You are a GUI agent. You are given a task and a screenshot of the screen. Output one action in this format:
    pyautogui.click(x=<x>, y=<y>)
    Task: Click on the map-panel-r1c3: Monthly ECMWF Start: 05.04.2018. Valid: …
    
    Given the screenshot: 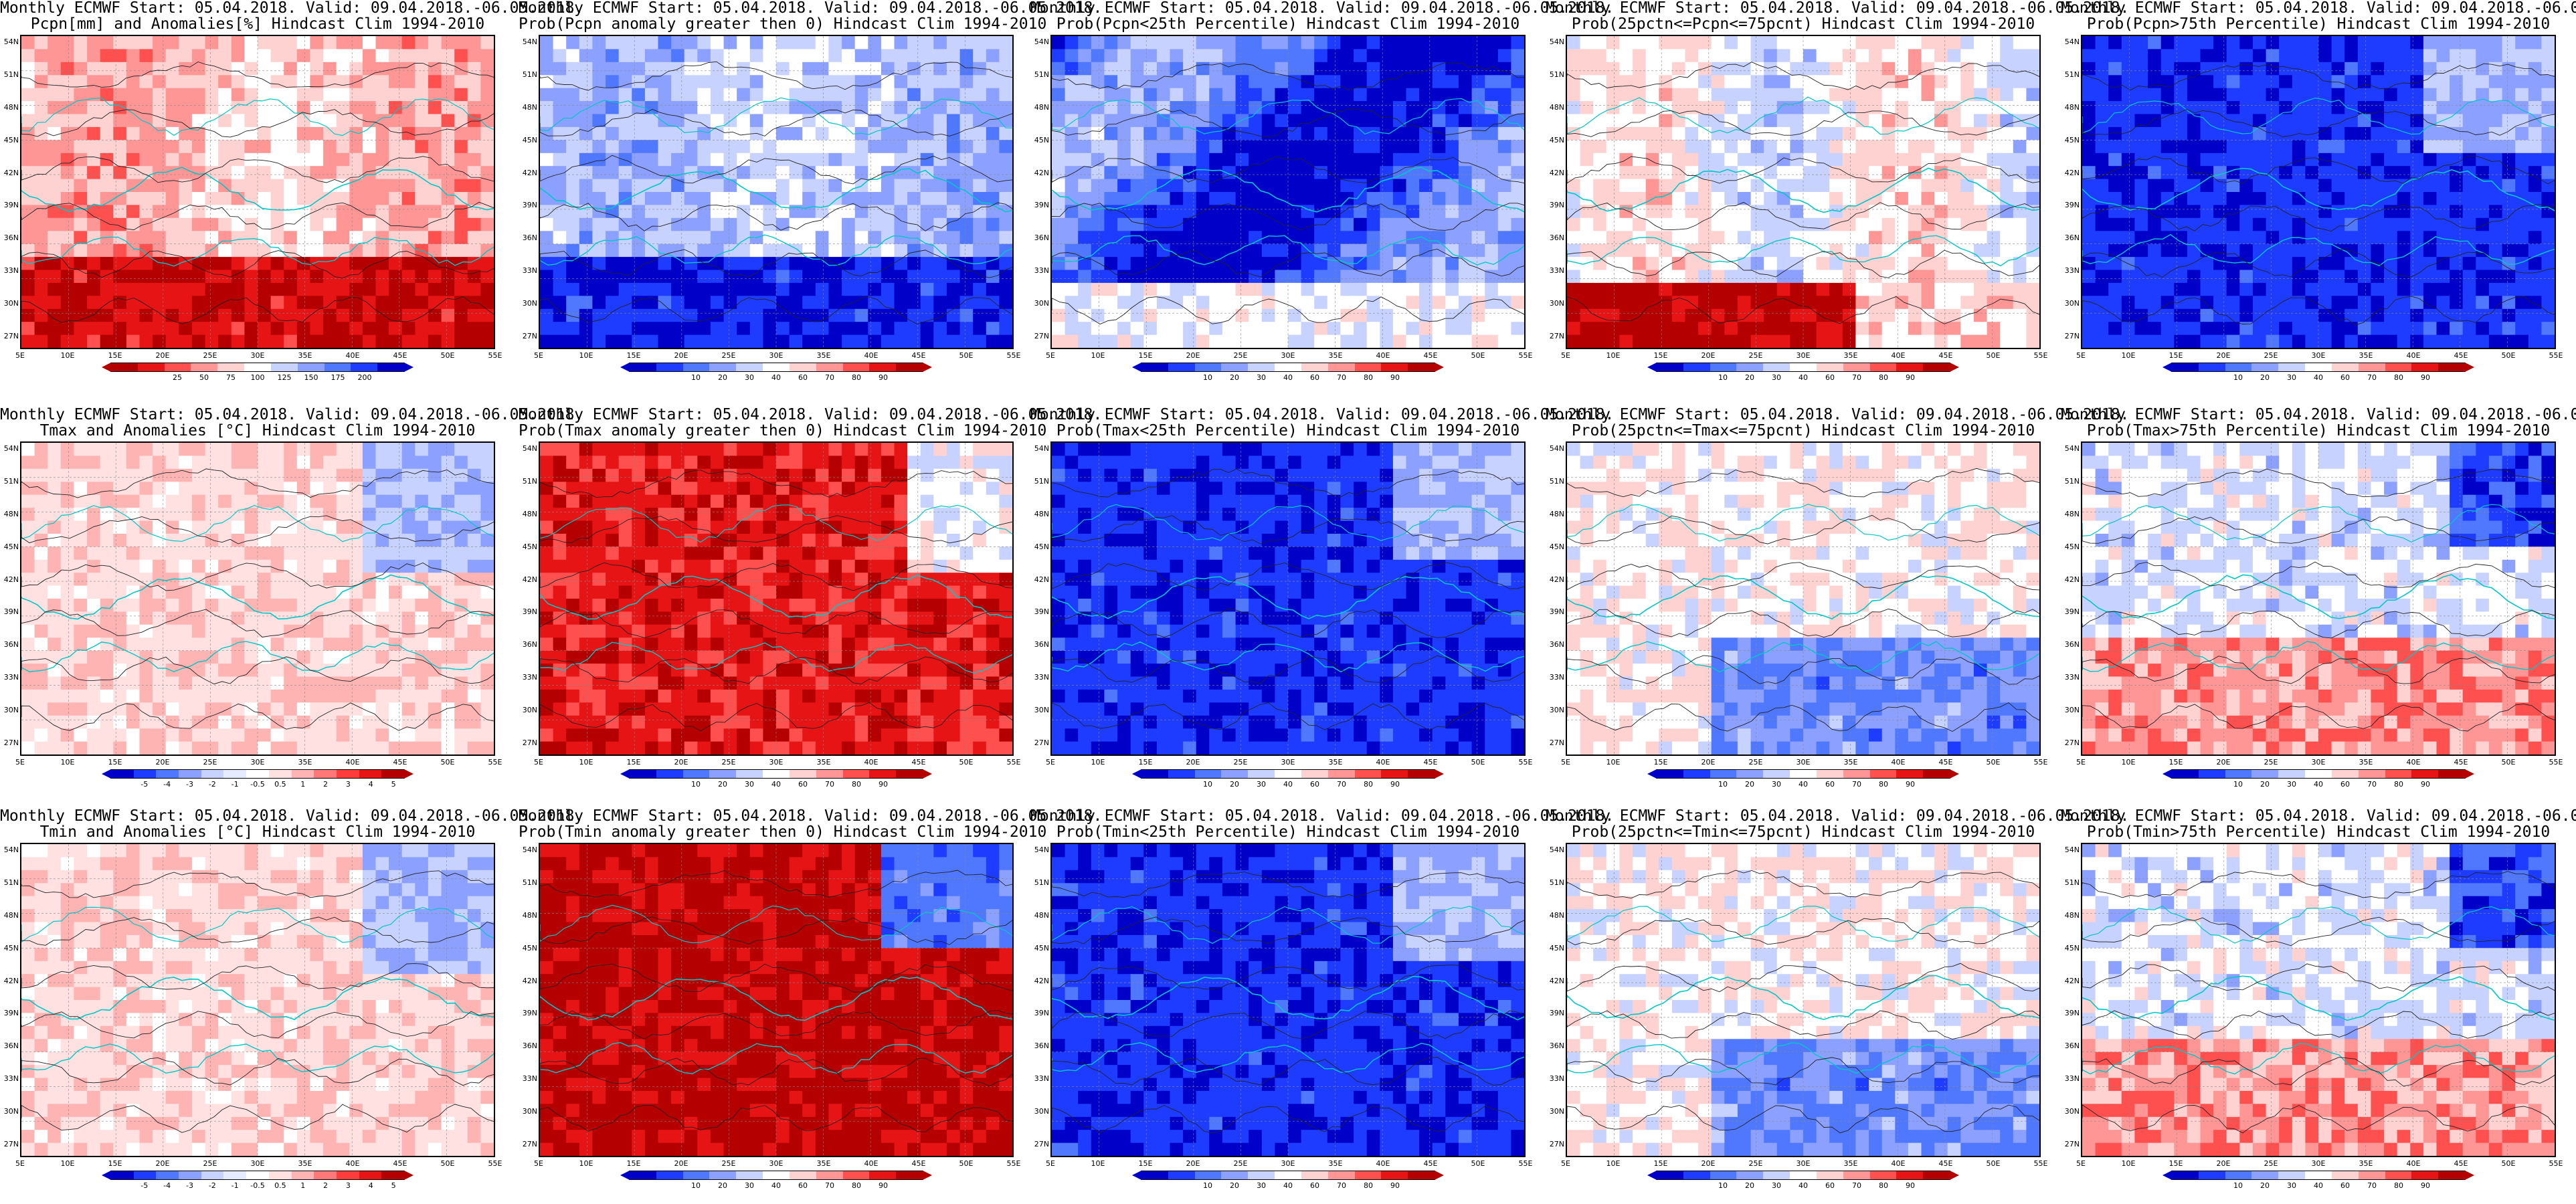 What is the action you would take?
    pyautogui.click(x=1322, y=197)
    